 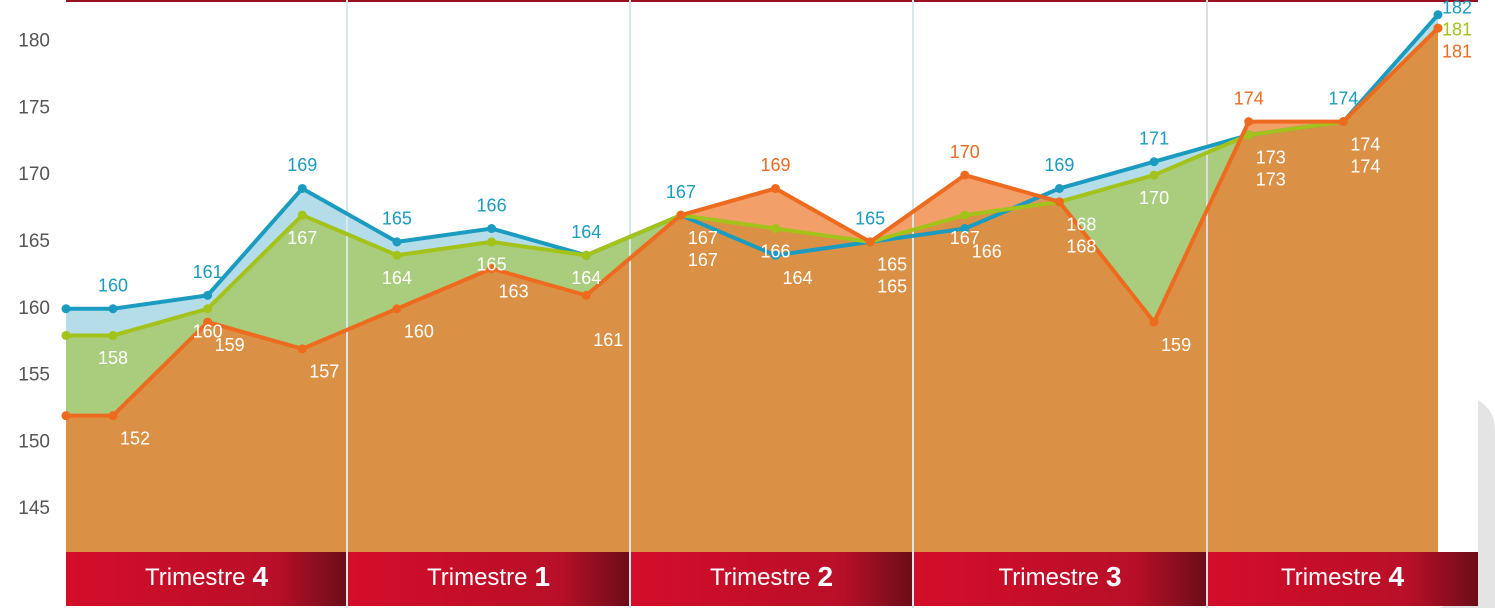 I want to click on y-tick-label: 150, so click(x=34, y=441).